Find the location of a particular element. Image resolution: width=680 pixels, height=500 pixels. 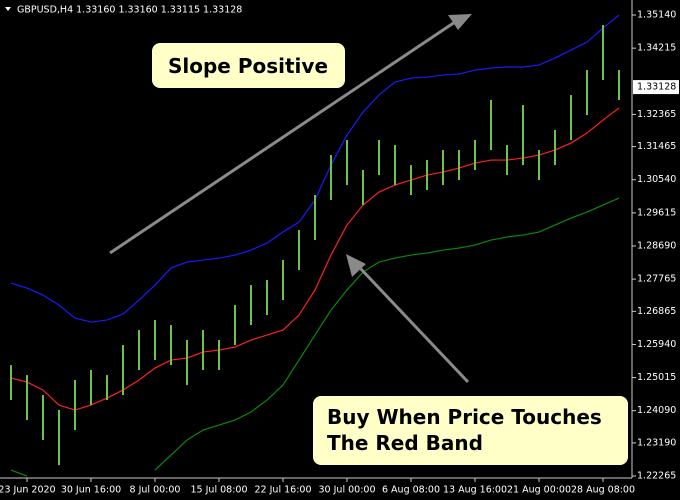

y-tick-label: 1.32365 is located at coordinates (656, 114).